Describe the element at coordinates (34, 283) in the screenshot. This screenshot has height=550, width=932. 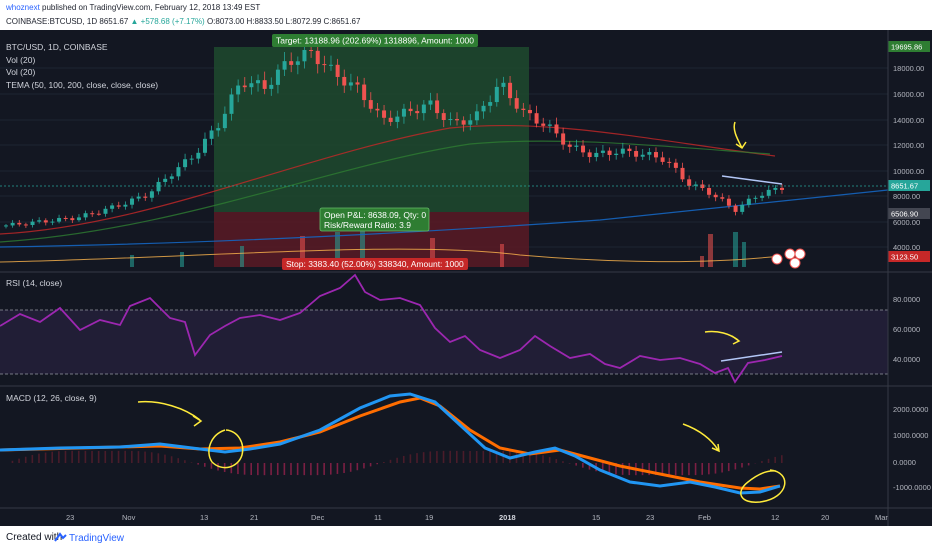
I see `rsi-pane-title: RSI (14, close)` at that location.